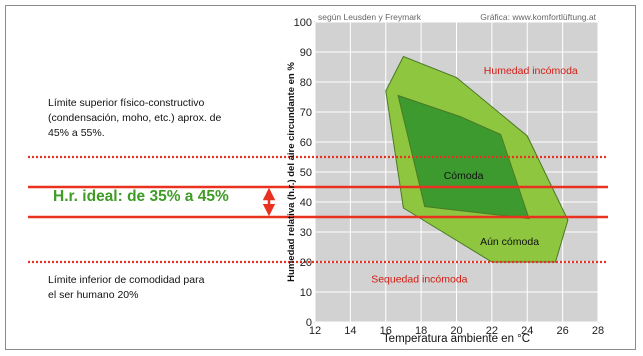 This screenshot has height=356, width=643. Describe the element at coordinates (538, 17) in the screenshot. I see `source-credit-right: Gráfica: www.komfortlüftung.at` at that location.